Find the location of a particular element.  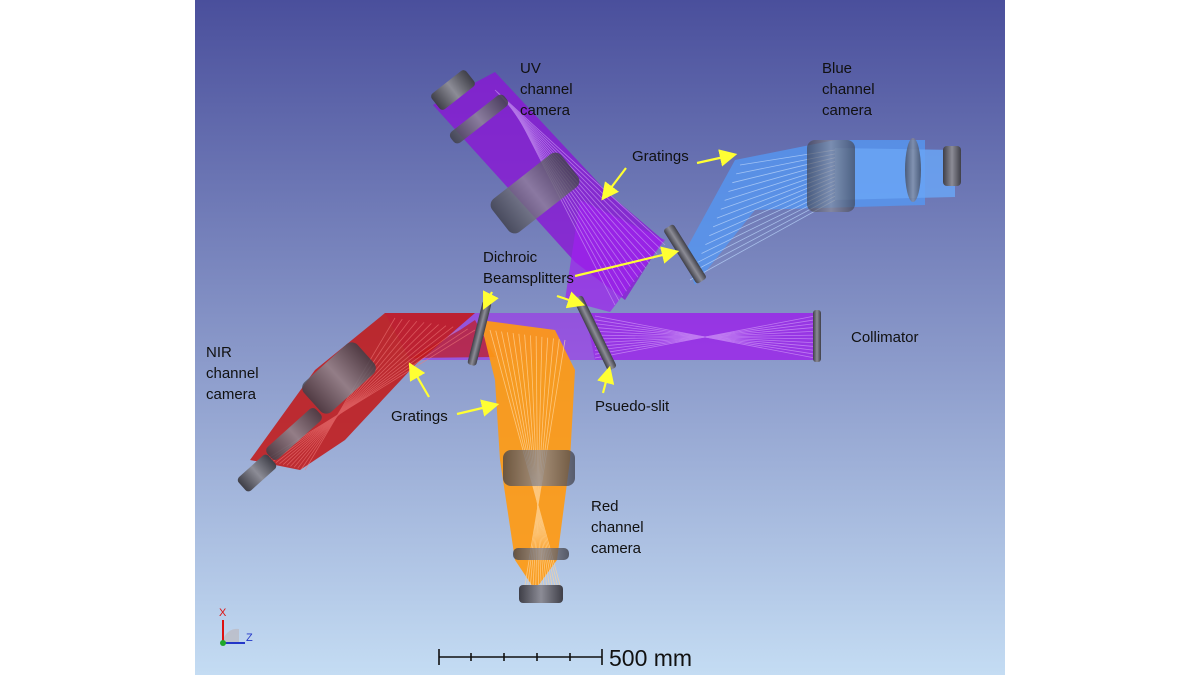

uv-camera-label-line-1: UV is located at coordinates (530, 68).